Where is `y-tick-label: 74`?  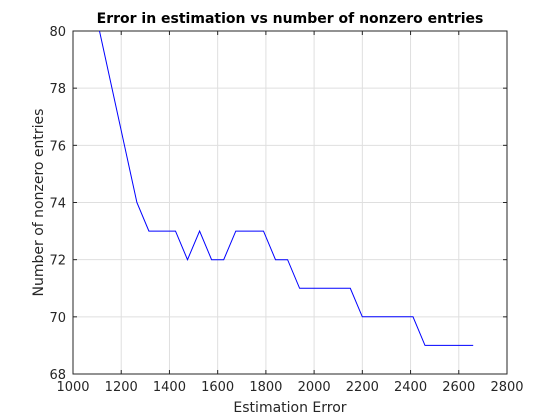 y-tick-label: 74 is located at coordinates (57, 204).